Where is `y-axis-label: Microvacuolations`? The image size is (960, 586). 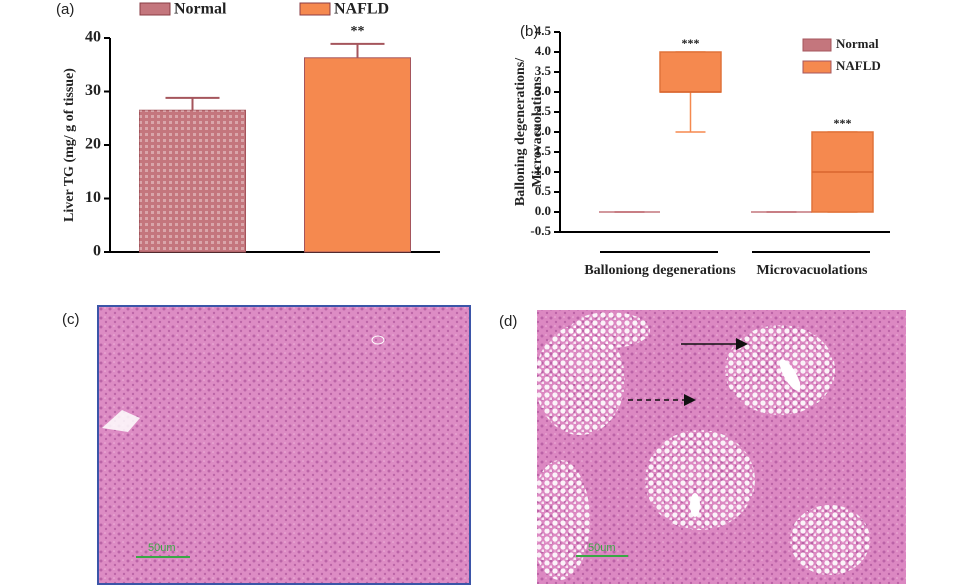
y-axis-label: Microvacuolations is located at coordinates (537, 132).